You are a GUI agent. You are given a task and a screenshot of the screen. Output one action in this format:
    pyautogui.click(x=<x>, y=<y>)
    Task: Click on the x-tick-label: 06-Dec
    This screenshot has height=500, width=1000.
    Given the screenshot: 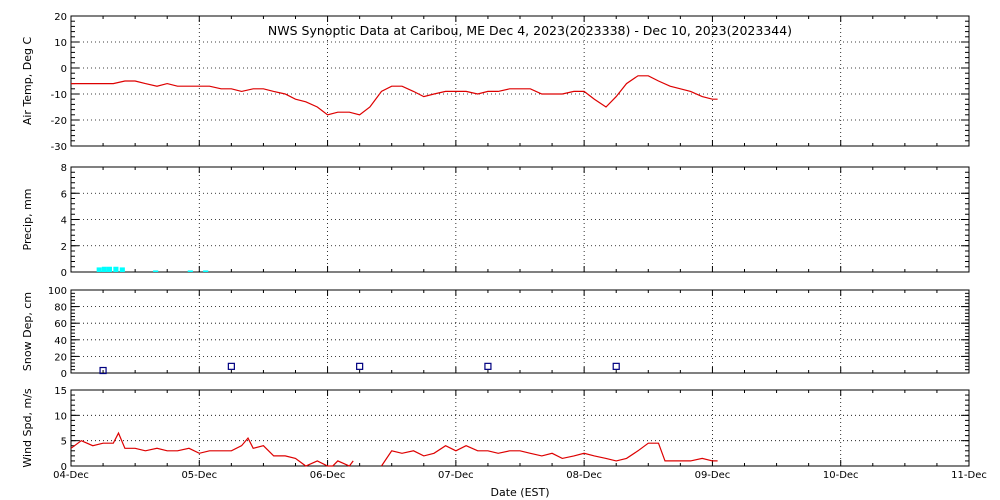 What is the action you would take?
    pyautogui.click(x=328, y=475)
    